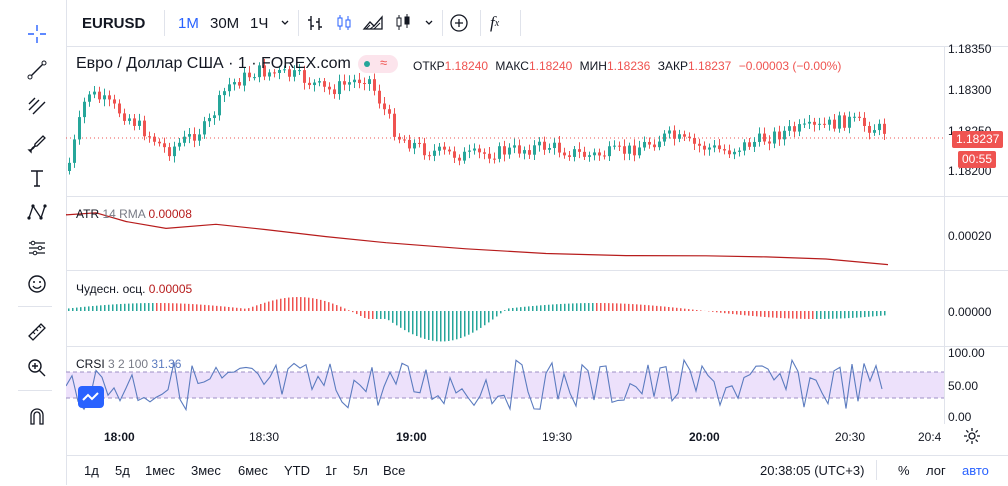  Describe the element at coordinates (404, 23) in the screenshot. I see `candle-type-icon` at that location.